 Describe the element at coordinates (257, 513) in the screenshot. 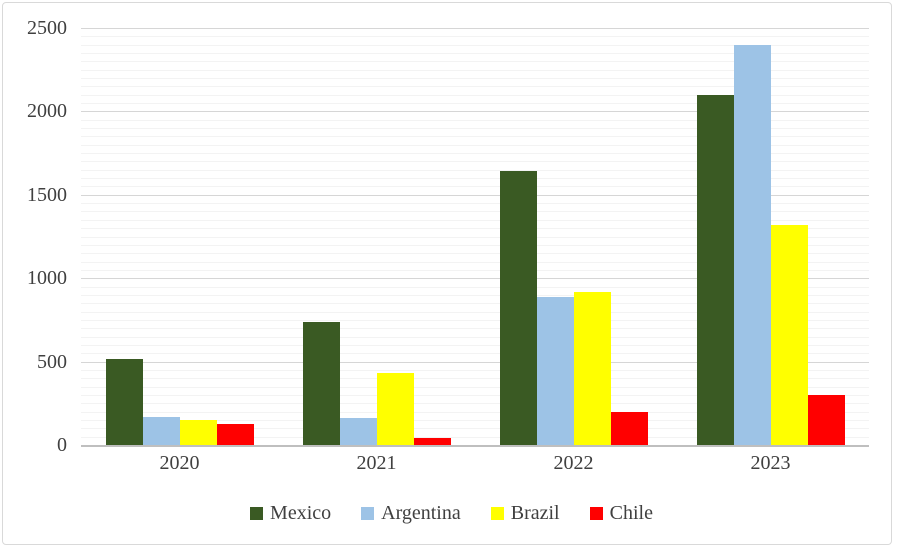

I see `legend-swatch-mexico` at that location.